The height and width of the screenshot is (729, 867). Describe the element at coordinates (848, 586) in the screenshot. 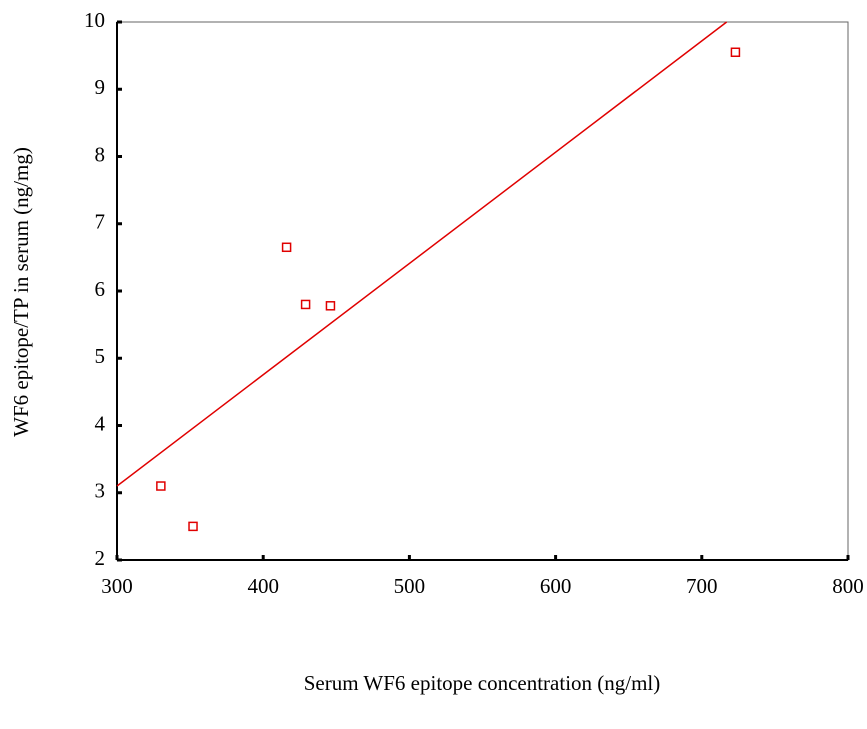

I see `x-tick-label: 800` at that location.